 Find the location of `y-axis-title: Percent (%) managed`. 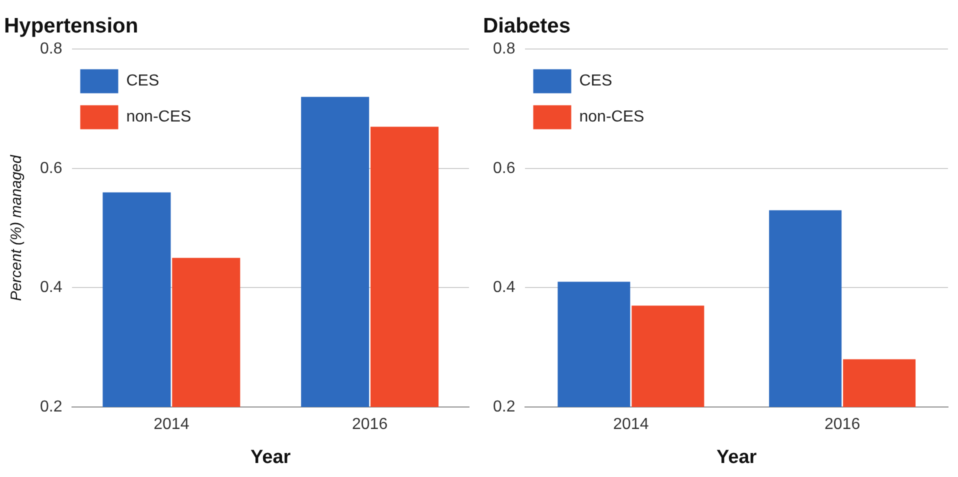

y-axis-title: Percent (%) managed is located at coordinates (17, 228).